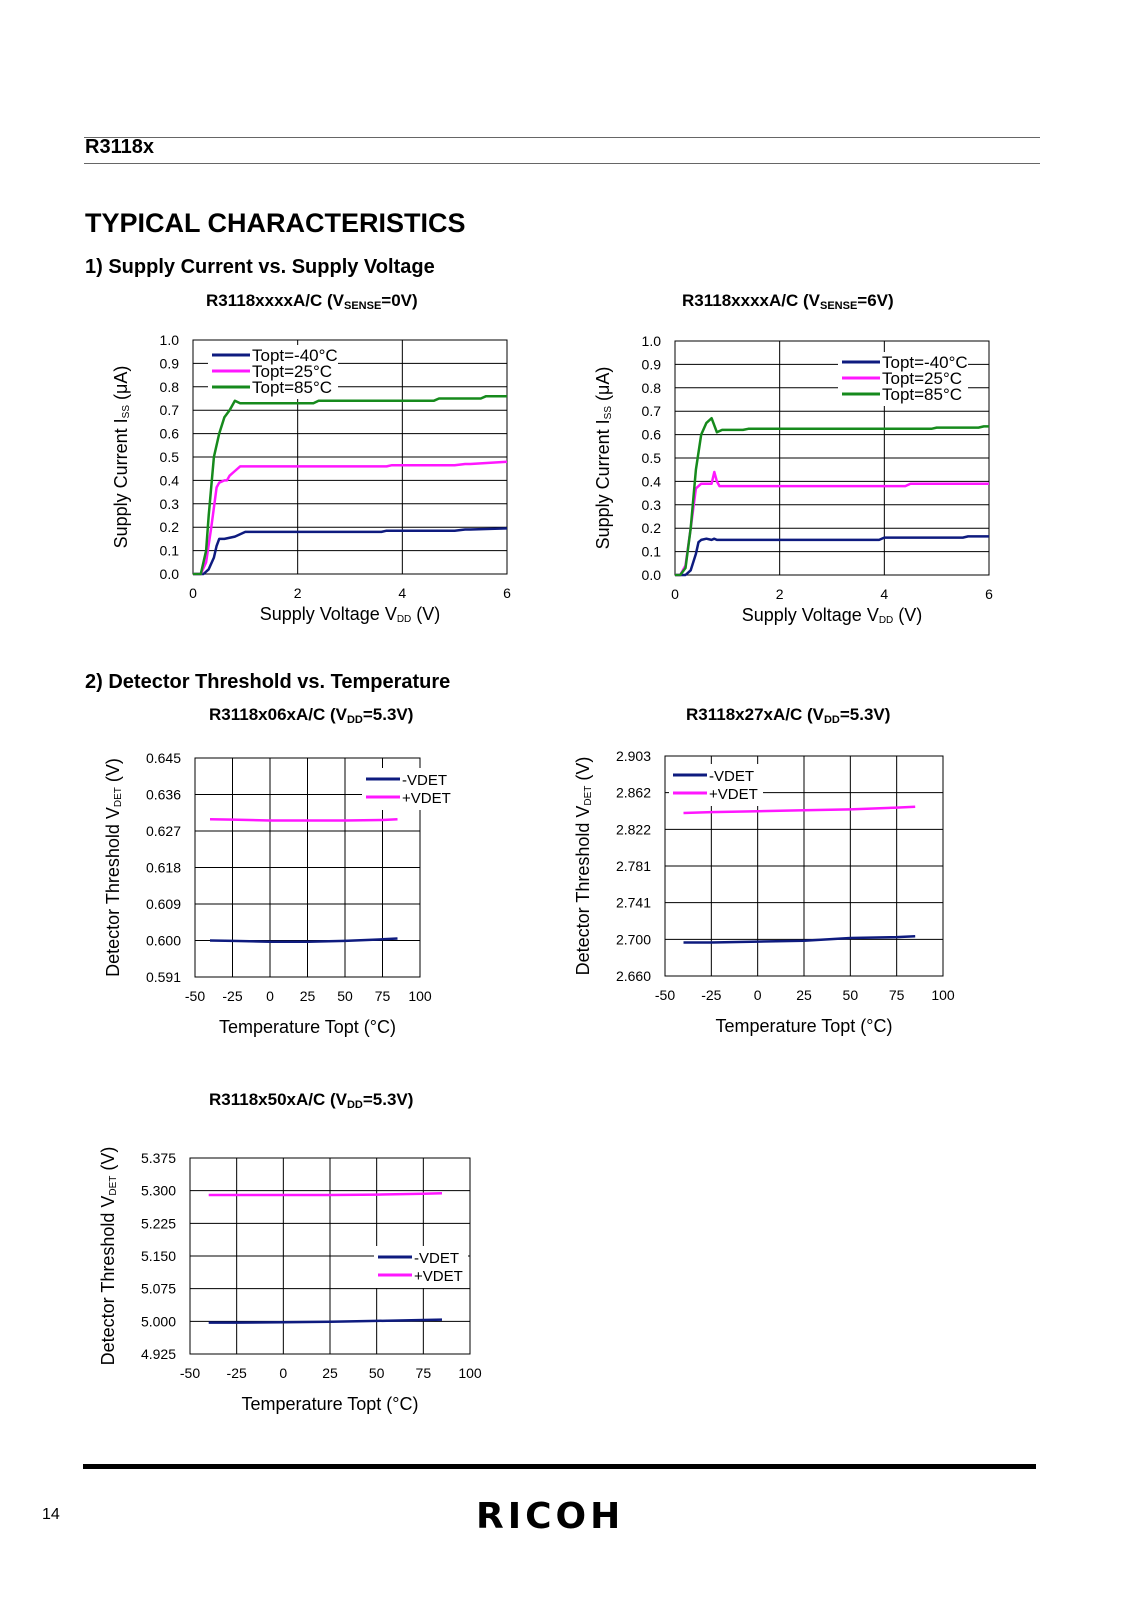 The image size is (1132, 1600). I want to click on y-tick-label: 0.636, so click(163, 795).